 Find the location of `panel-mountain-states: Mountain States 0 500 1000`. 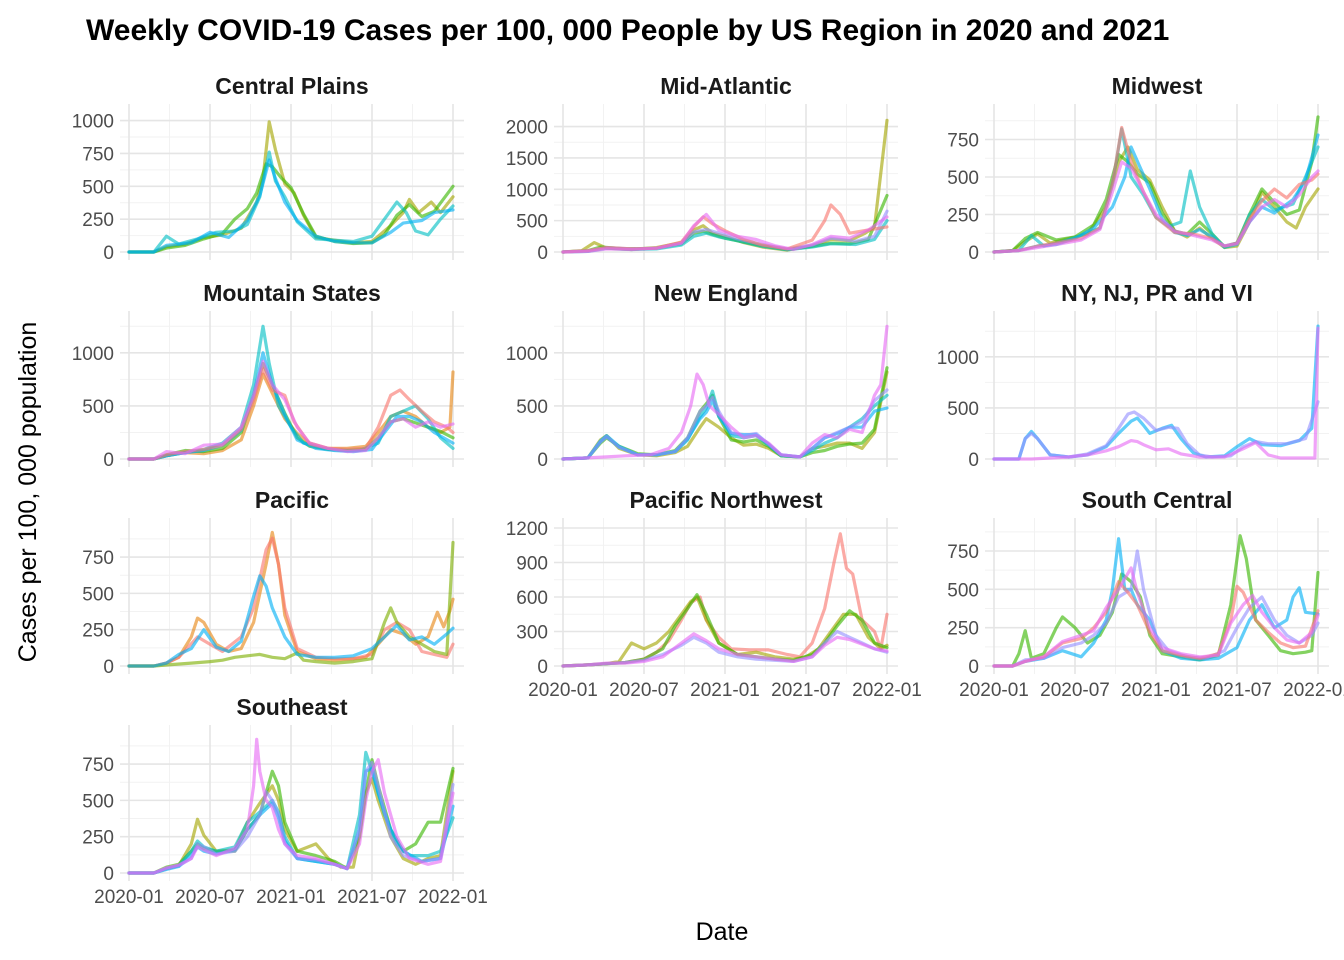

panel-mountain-states: Mountain States 0 500 1000 is located at coordinates (268, 375).